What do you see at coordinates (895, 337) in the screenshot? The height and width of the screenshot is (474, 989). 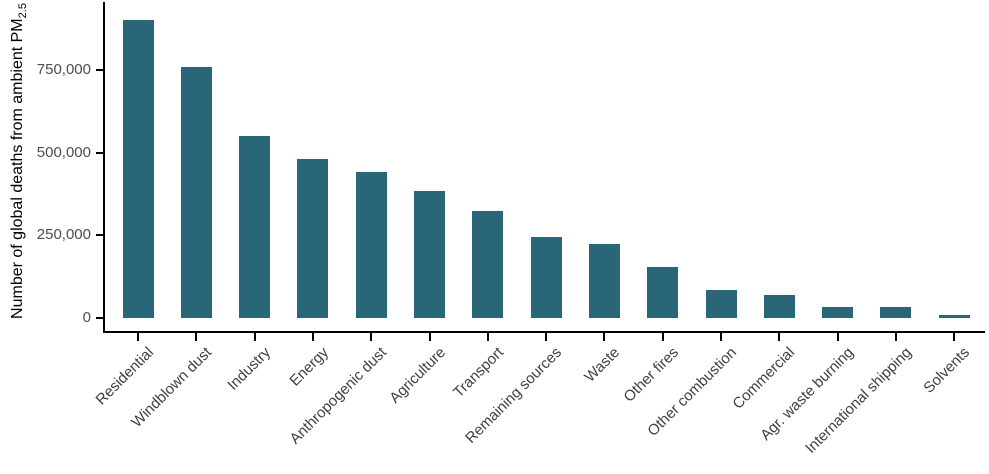 I see `x-tick-mark-international-shipping` at bounding box center [895, 337].